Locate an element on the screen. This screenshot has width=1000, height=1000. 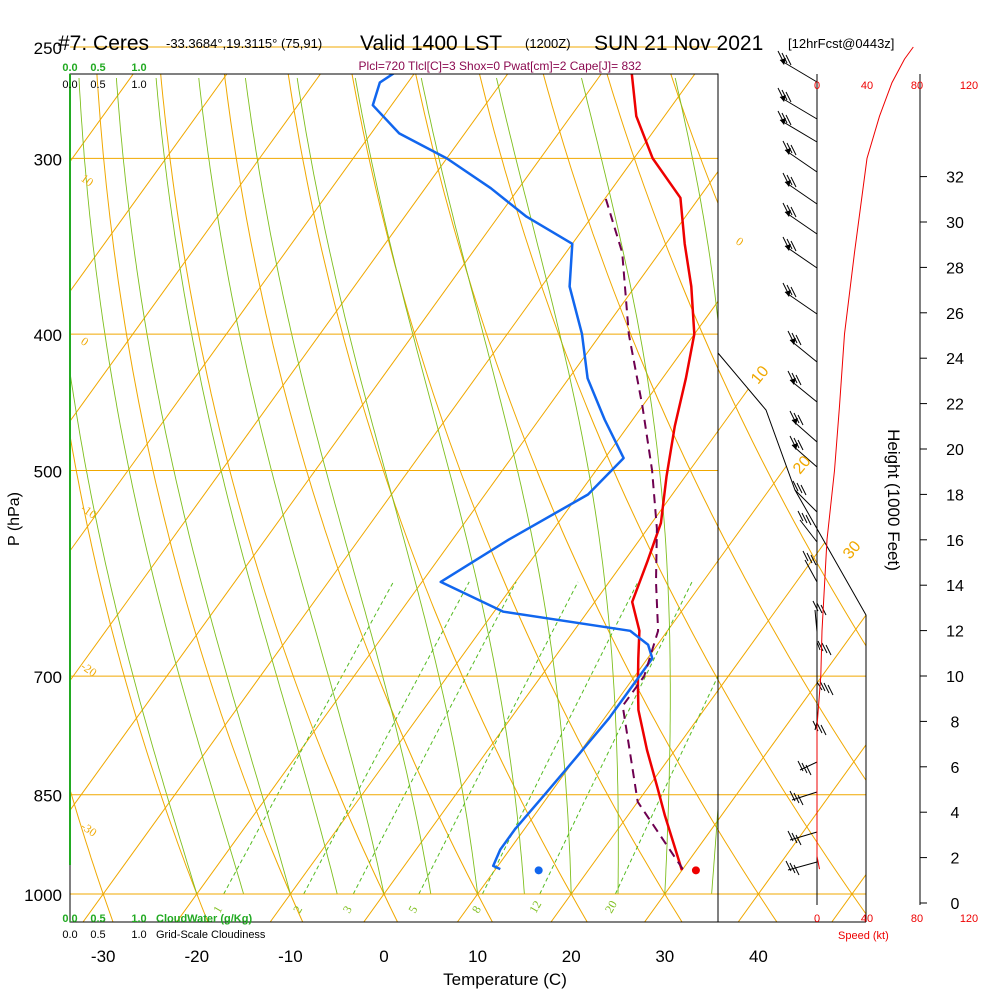
station-location: -33.3684°,19.3115° (75,91) is located at coordinates (244, 43).